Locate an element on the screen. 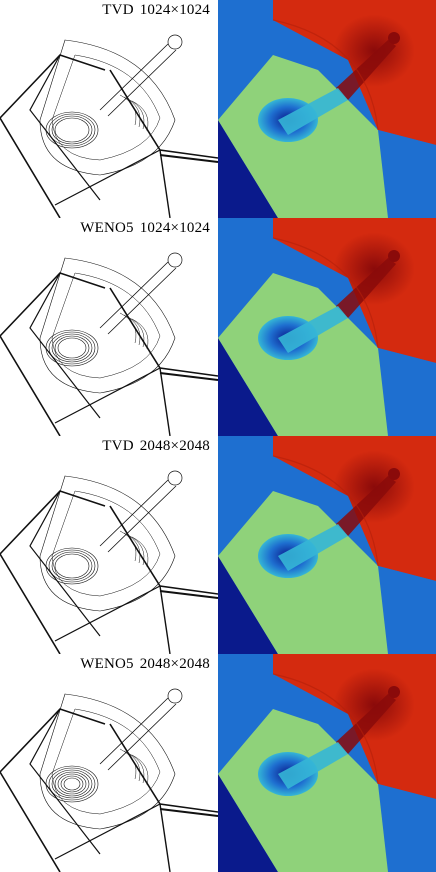  panel-label: WENO5 1024×1024 is located at coordinates (145, 228).